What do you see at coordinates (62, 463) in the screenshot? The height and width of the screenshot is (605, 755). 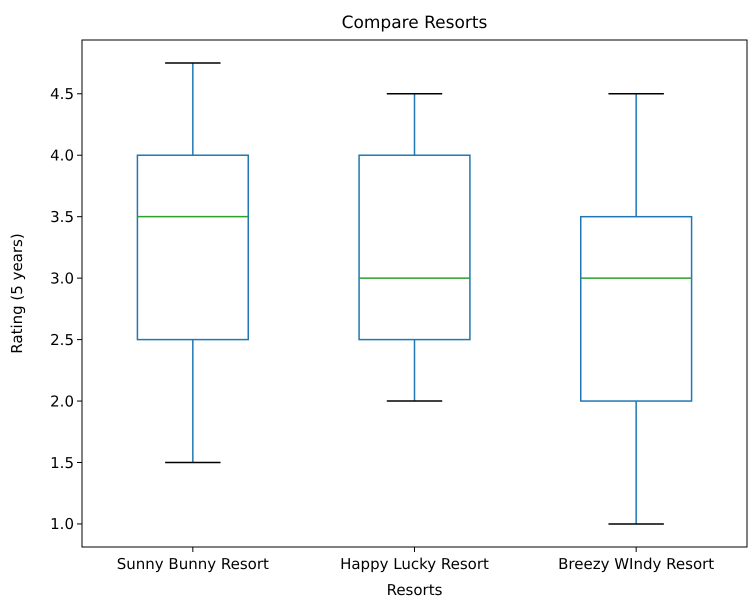 I see `y-tick-label: 1.5` at bounding box center [62, 463].